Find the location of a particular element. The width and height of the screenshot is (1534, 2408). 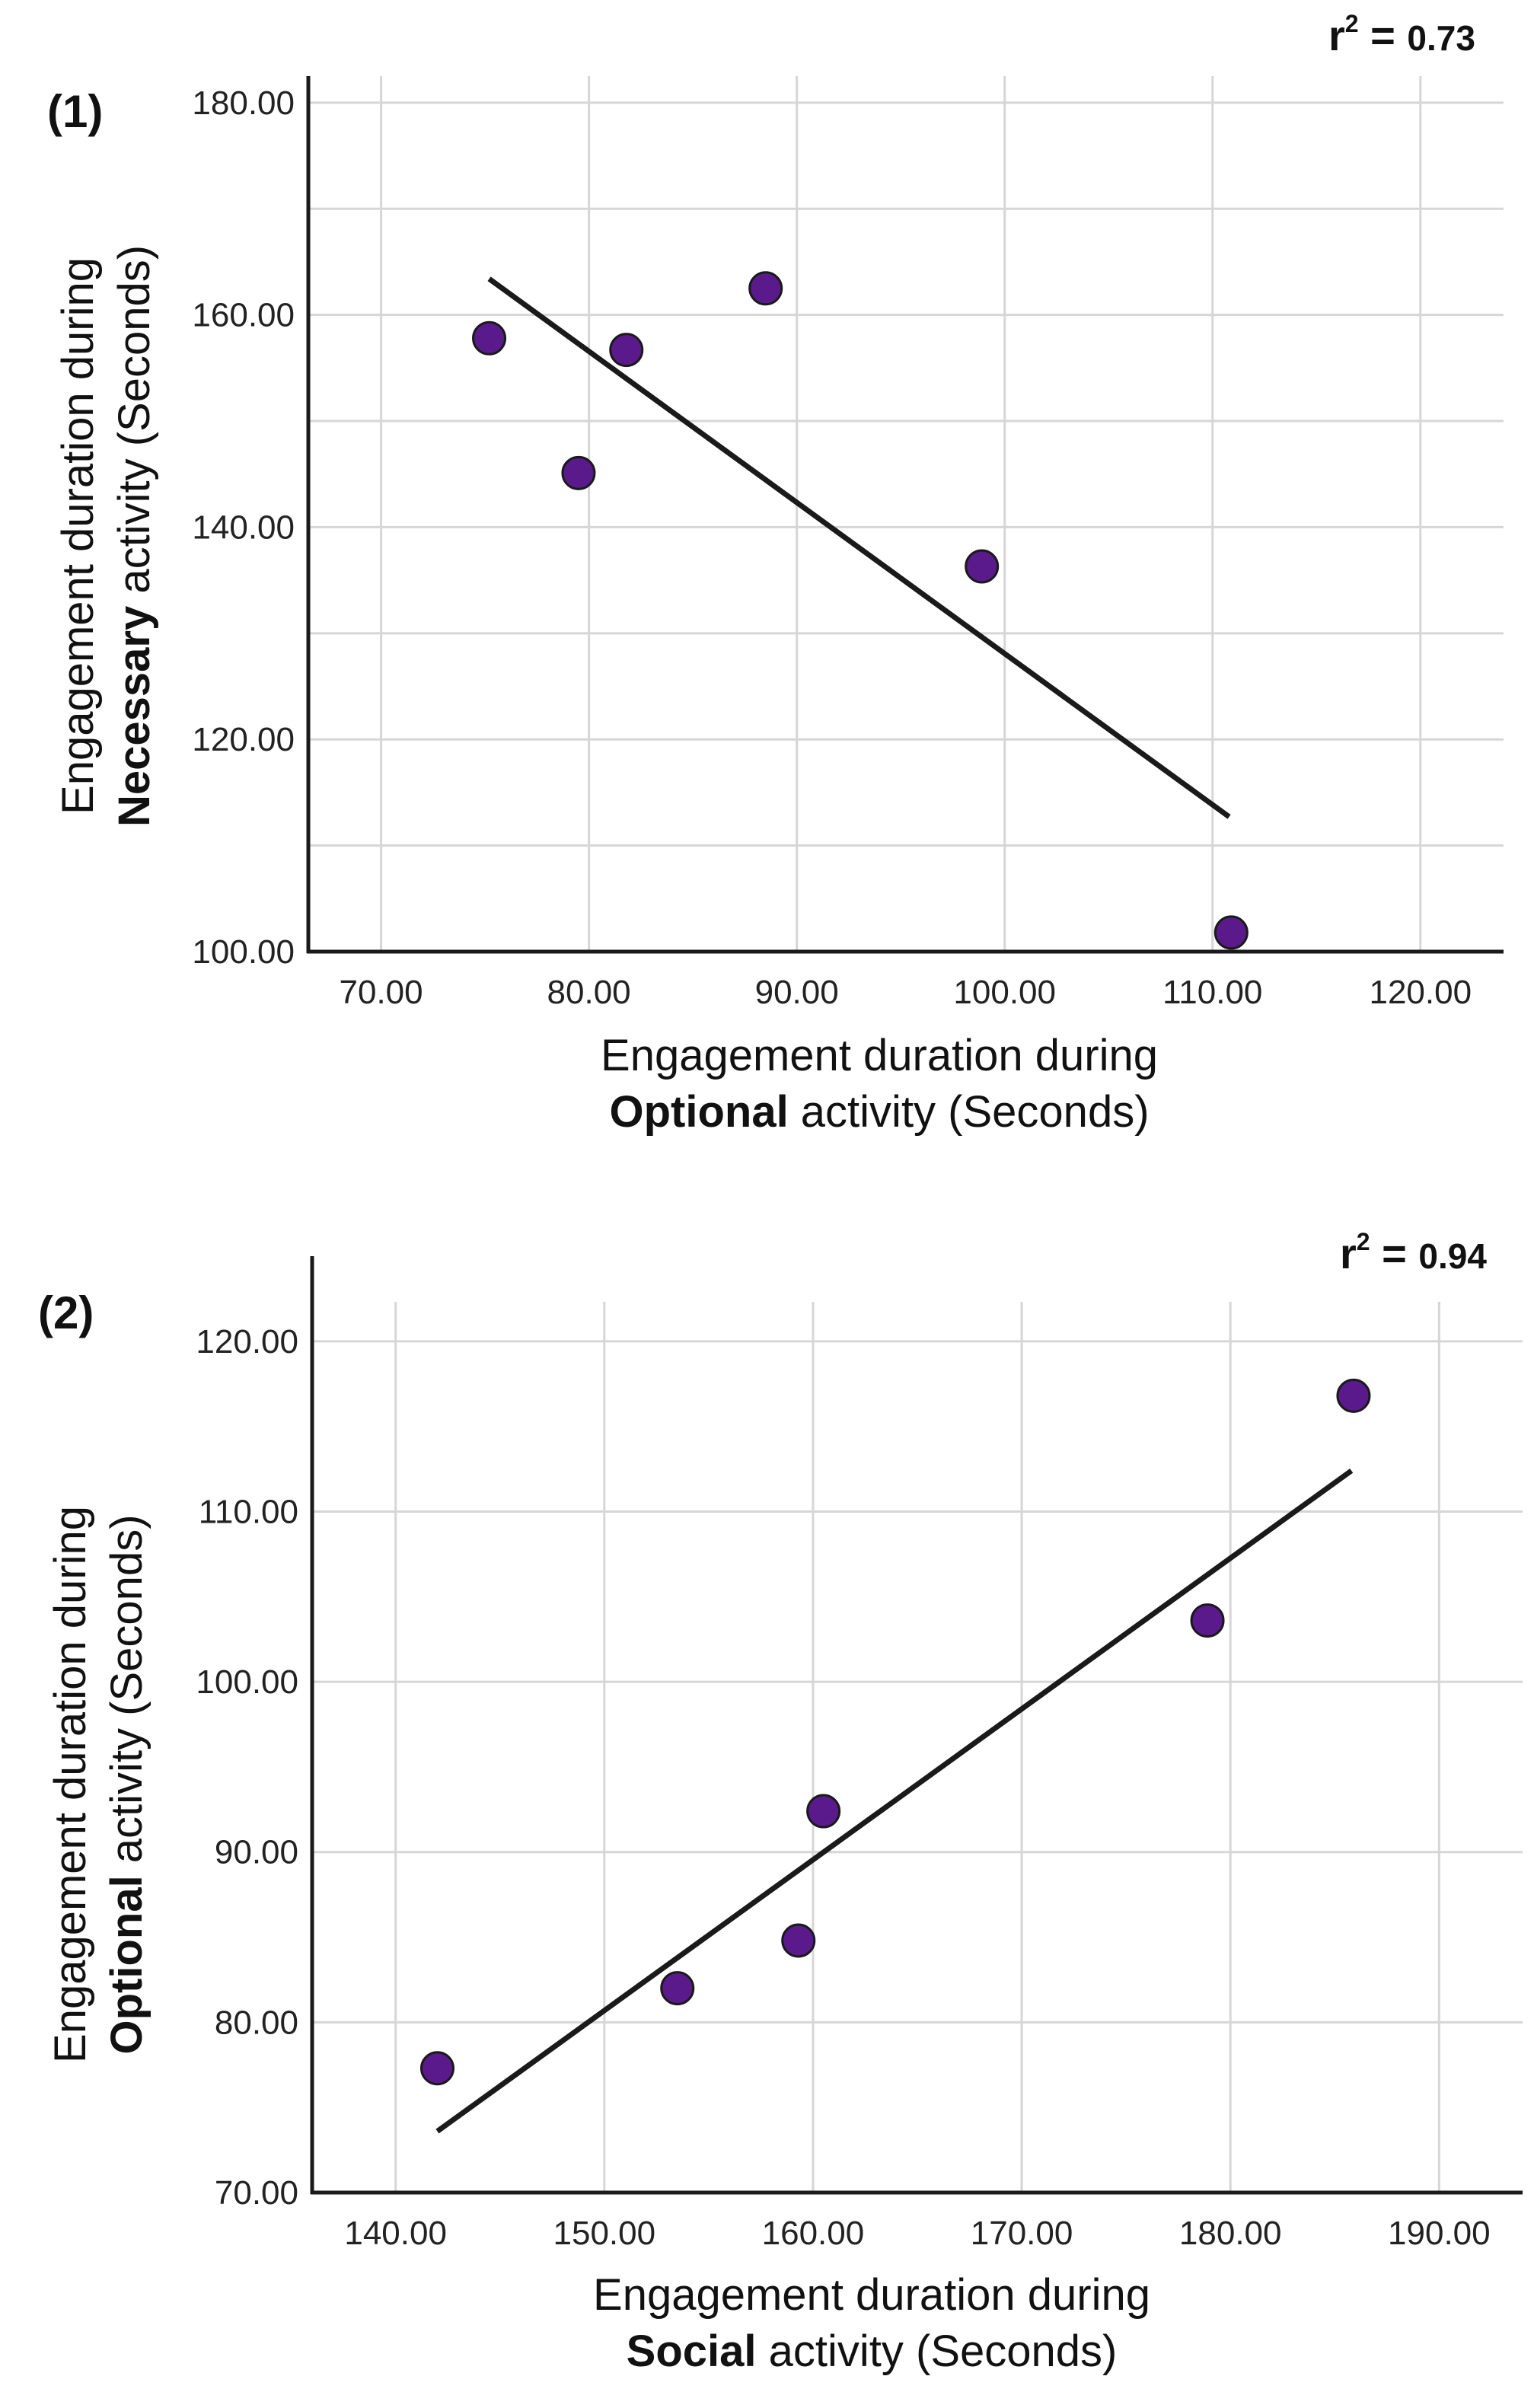

x-tick-label: 100.00 is located at coordinates (1004, 992).